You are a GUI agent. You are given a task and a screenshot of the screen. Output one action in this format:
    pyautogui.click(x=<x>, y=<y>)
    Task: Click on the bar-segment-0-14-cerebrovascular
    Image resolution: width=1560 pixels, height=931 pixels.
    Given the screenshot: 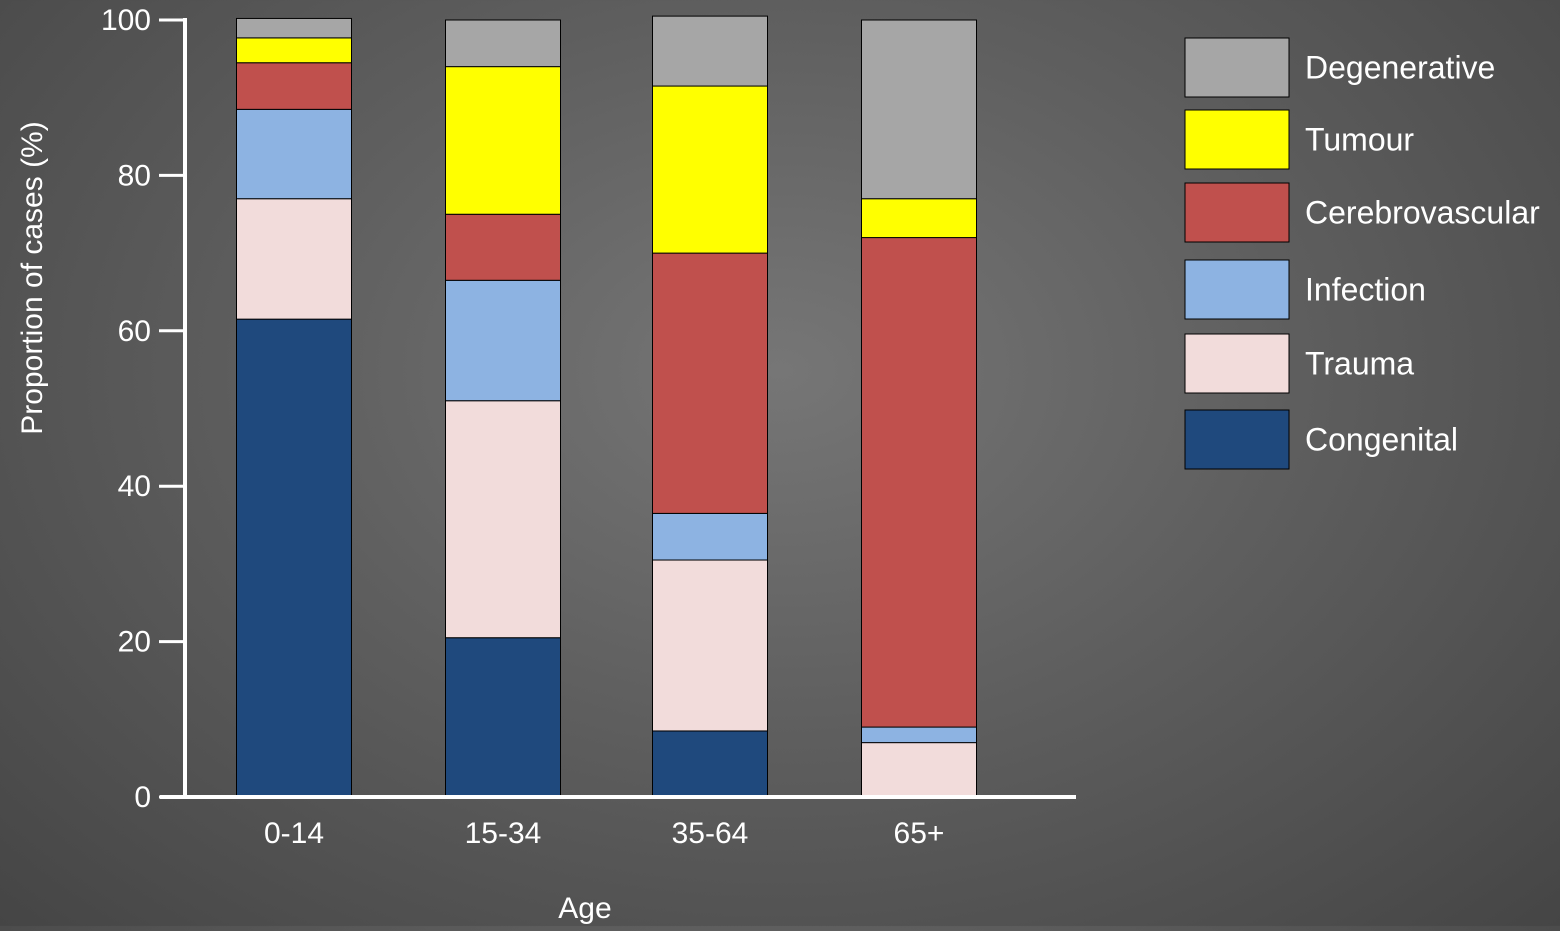 What is the action you would take?
    pyautogui.click(x=294, y=86)
    